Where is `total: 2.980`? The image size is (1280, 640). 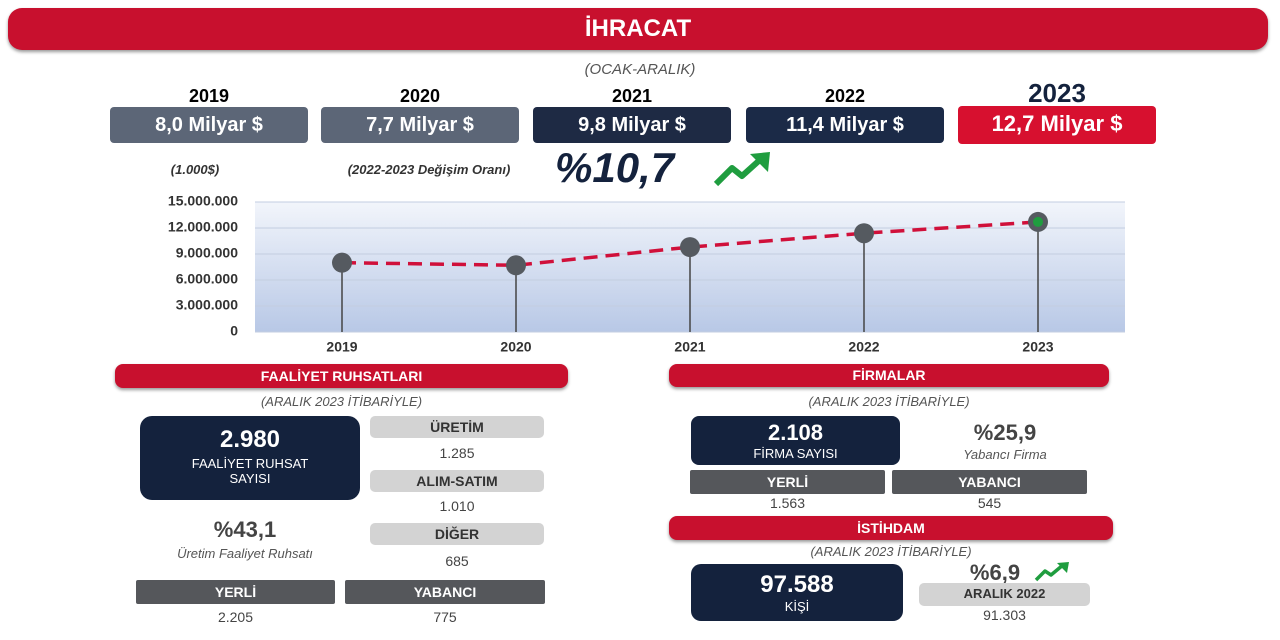 total: 2.980 is located at coordinates (250, 439).